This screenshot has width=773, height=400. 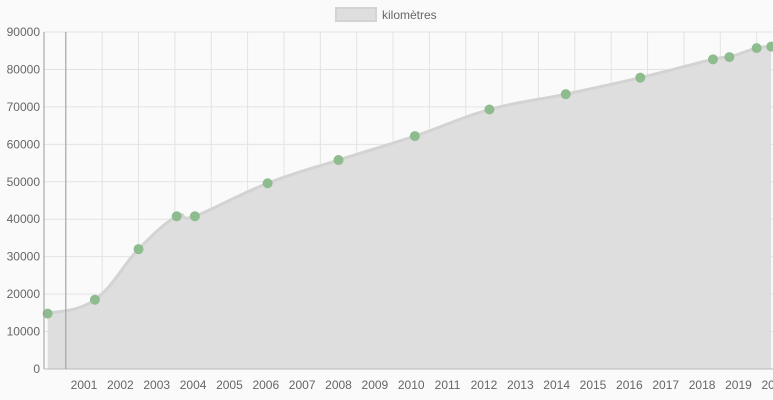 What do you see at coordinates (24, 69) in the screenshot?
I see `y-tick-label: 80000` at bounding box center [24, 69].